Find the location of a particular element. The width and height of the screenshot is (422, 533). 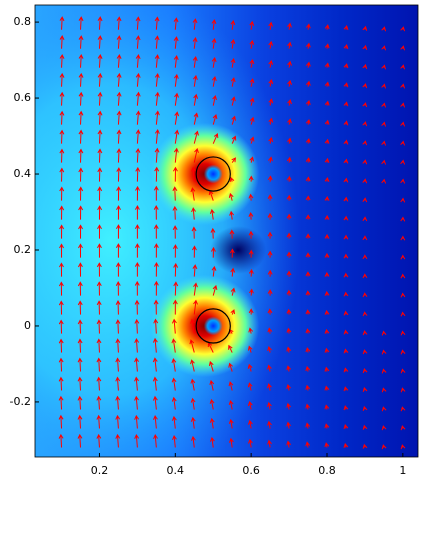

x-tick-label: 0.8 is located at coordinates (327, 470).